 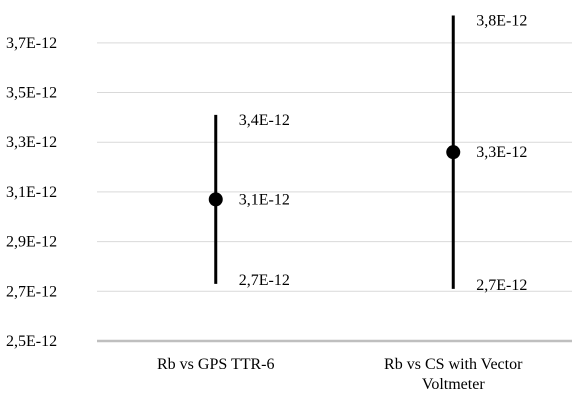 I want to click on center-value-label: 3,1E-12, so click(x=264, y=199).